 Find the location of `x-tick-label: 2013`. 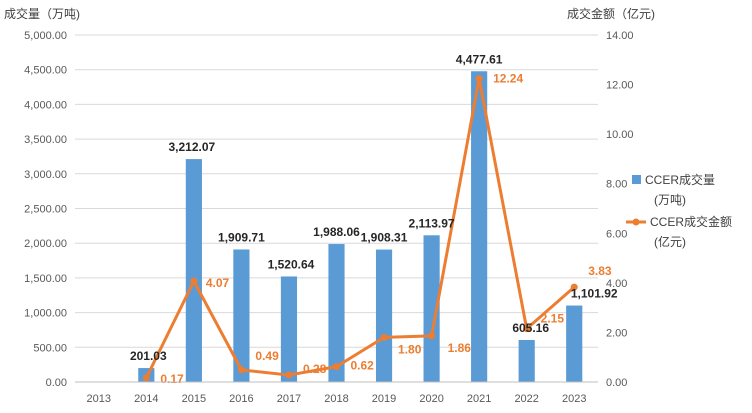

x-tick-label: 2013 is located at coordinates (99, 399).